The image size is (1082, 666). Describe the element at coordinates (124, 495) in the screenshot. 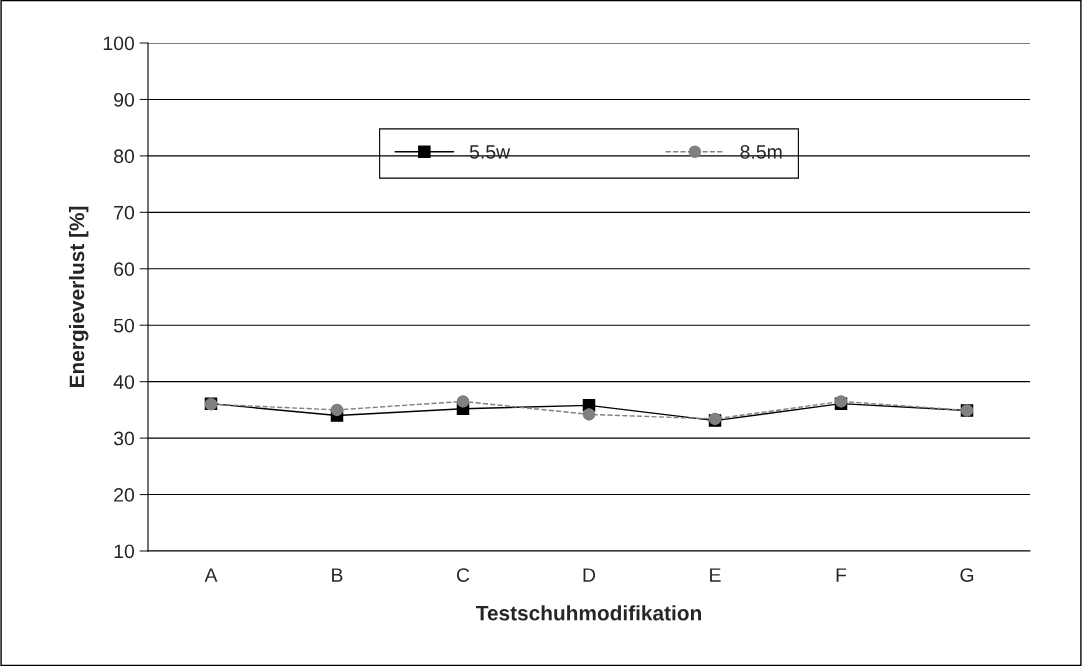

I see `y-tick-label: 20` at that location.